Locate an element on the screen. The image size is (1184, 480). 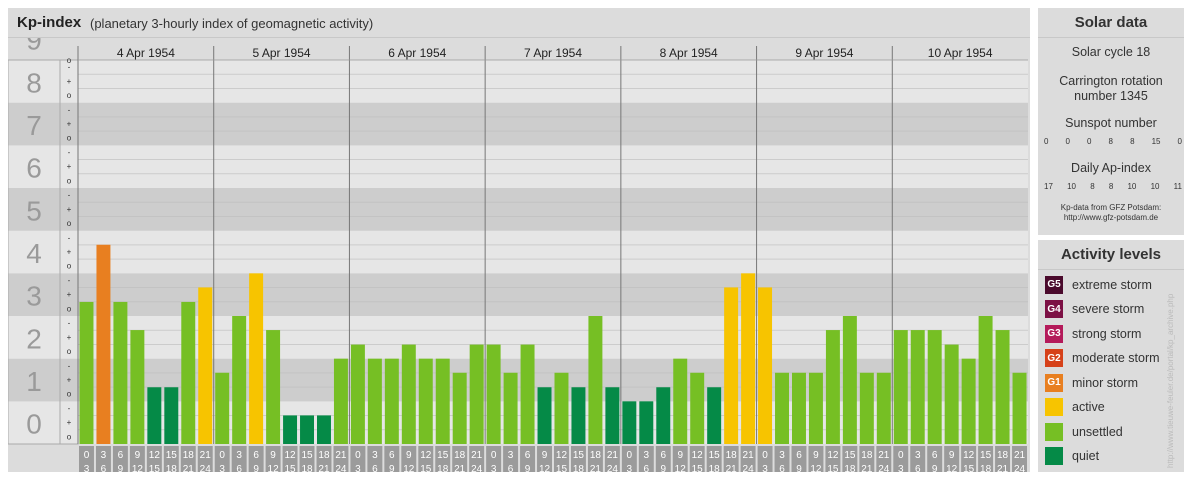
kp-band is located at coordinates (518, 337).